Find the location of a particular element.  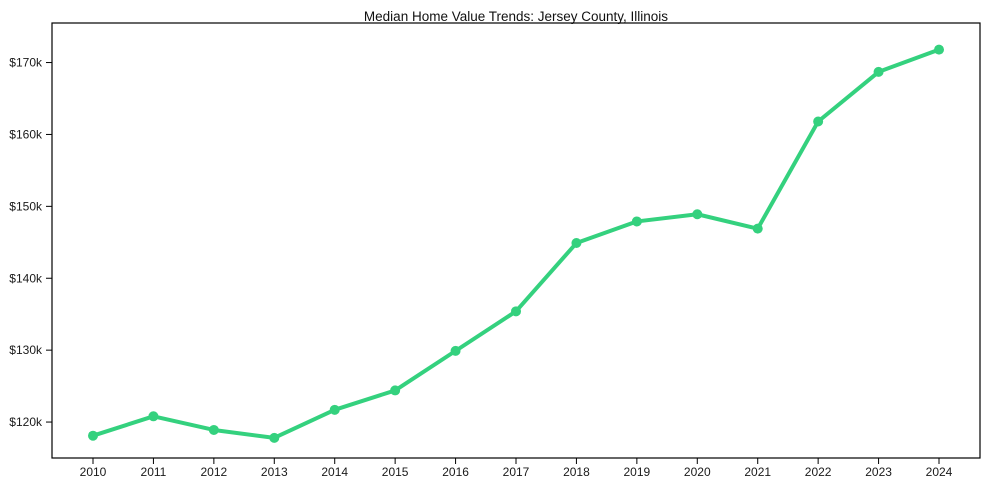

x-tick-label: 2023 is located at coordinates (878, 472).